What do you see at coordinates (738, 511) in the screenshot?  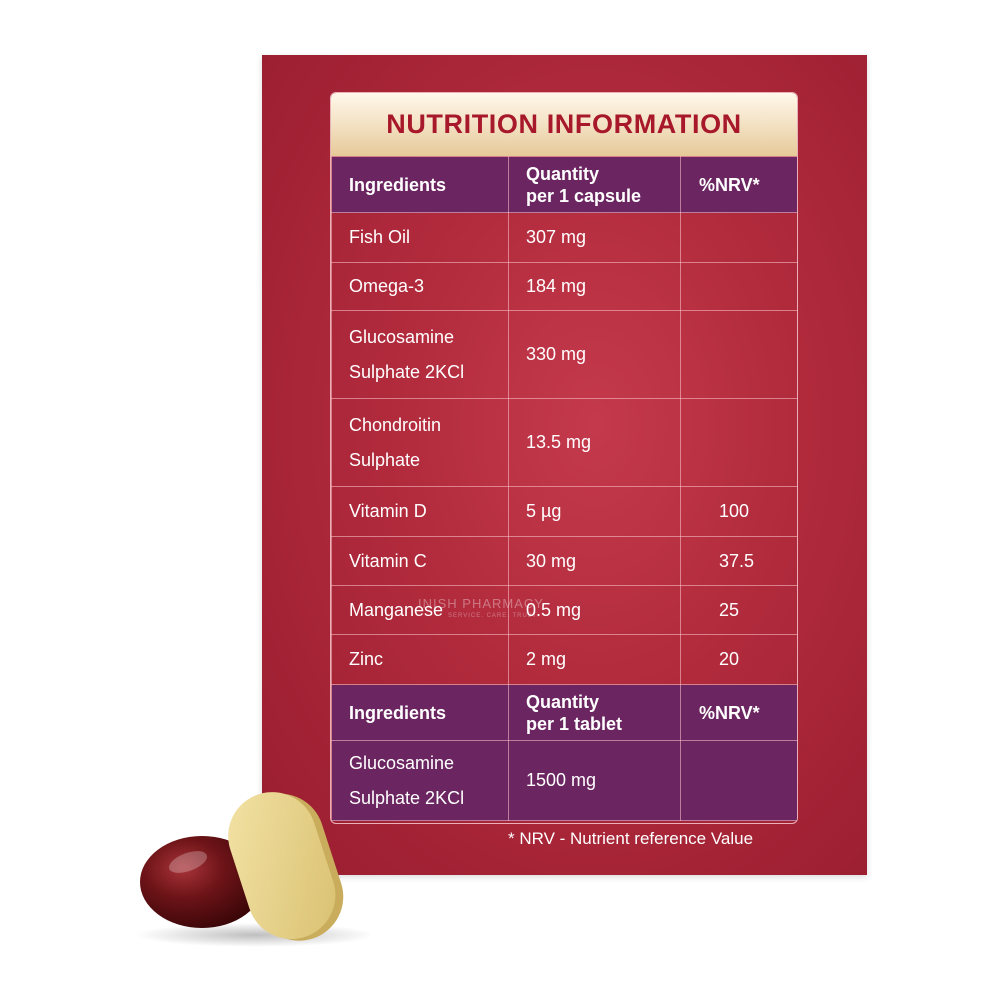 I see `nrv-cell: 100` at bounding box center [738, 511].